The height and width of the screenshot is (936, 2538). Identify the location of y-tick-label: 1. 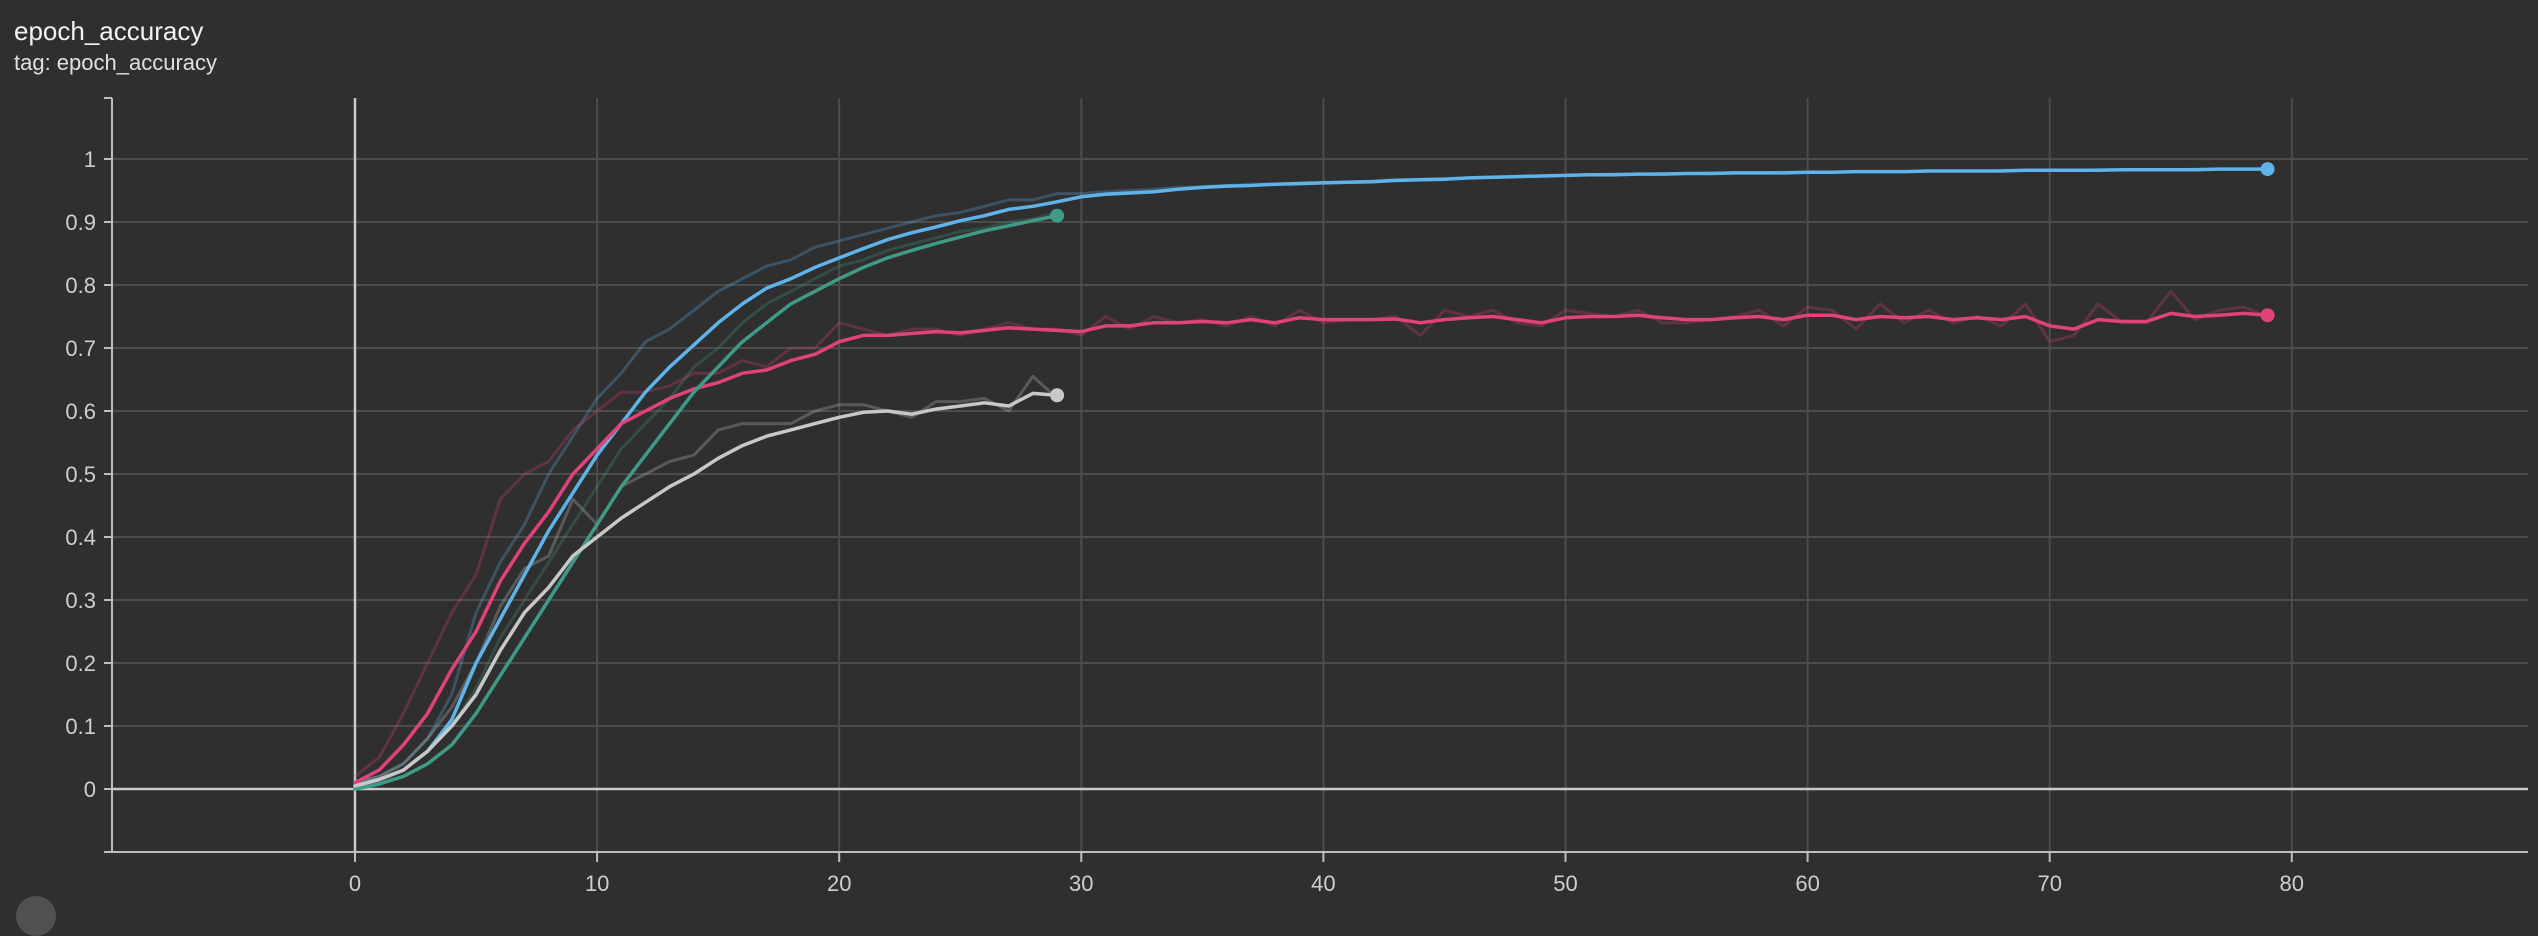
(90, 159).